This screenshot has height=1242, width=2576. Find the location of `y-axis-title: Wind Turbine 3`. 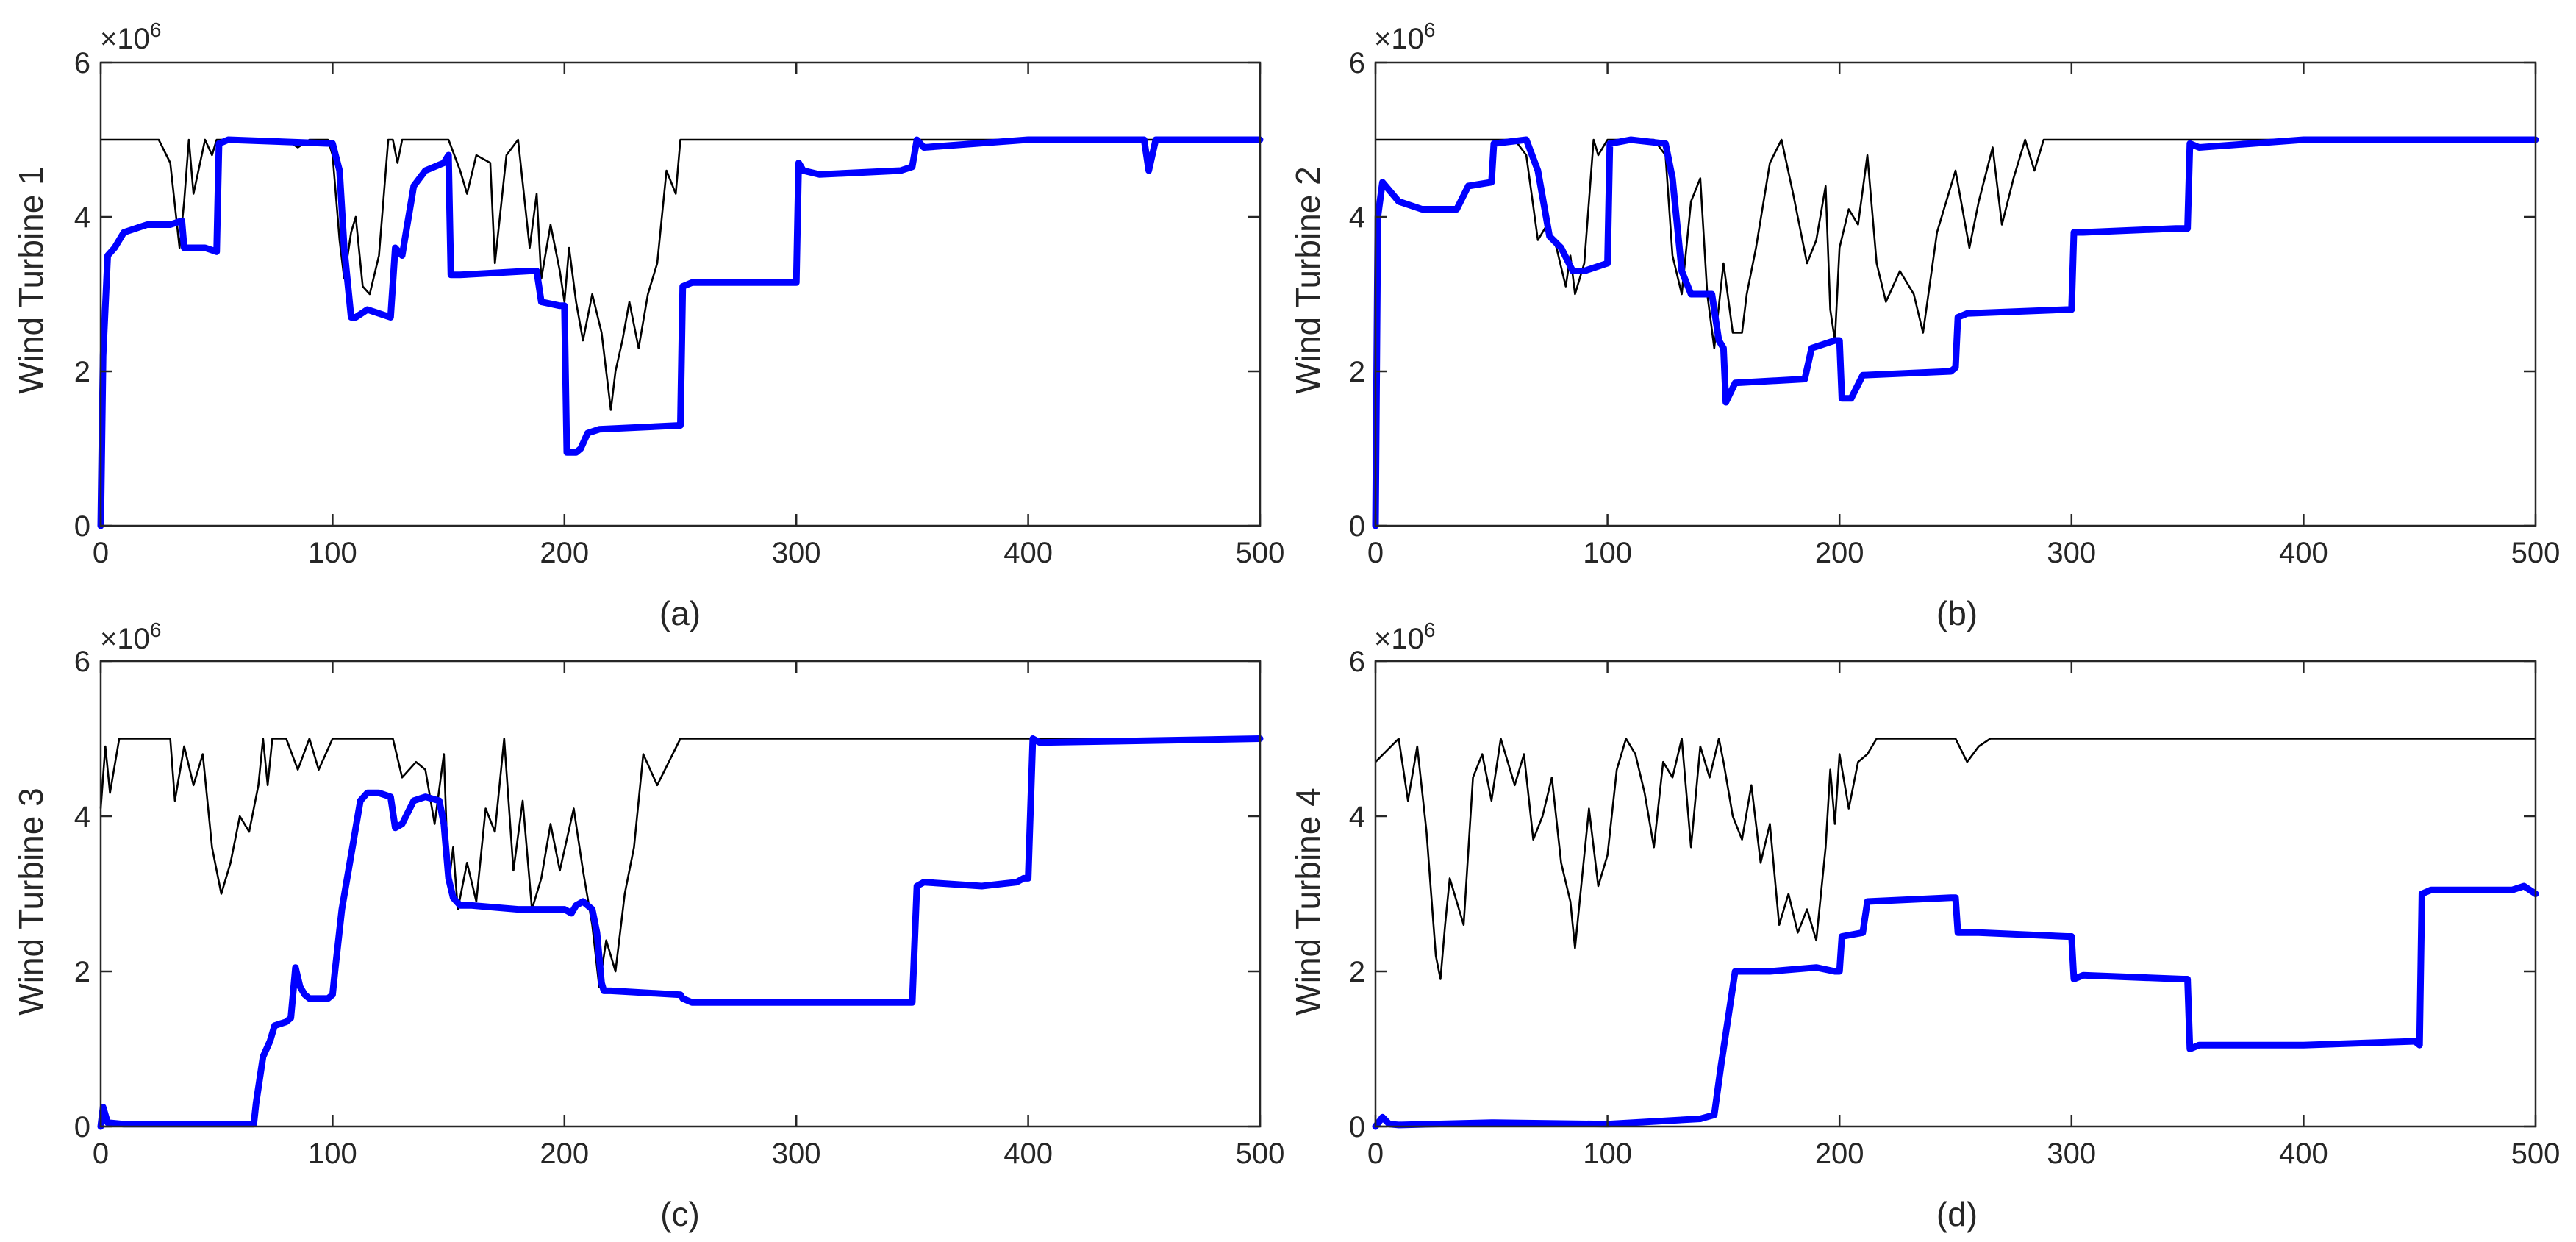

y-axis-title: Wind Turbine 3 is located at coordinates (31, 901).